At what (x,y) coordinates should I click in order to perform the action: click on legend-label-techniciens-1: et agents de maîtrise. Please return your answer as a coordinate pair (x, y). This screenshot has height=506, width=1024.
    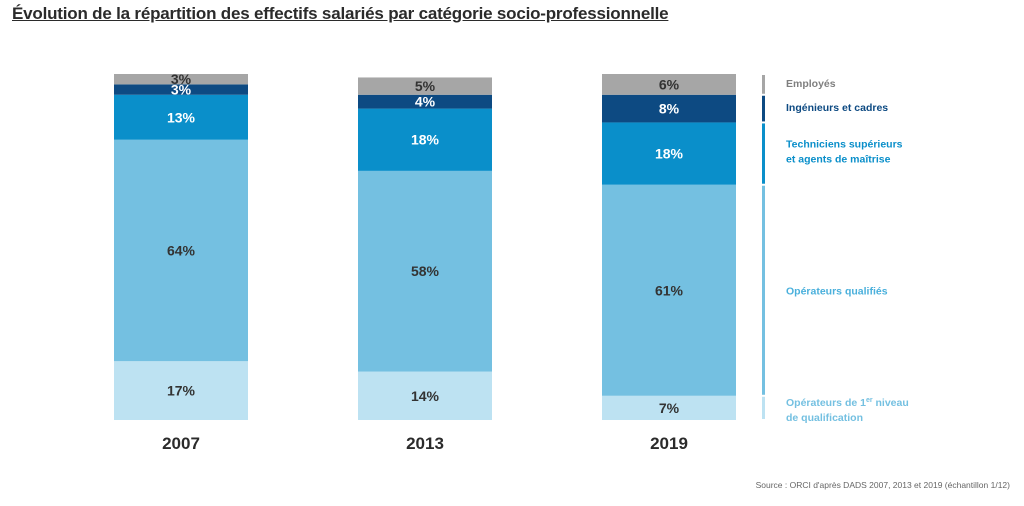
    Looking at the image, I should click on (838, 159).